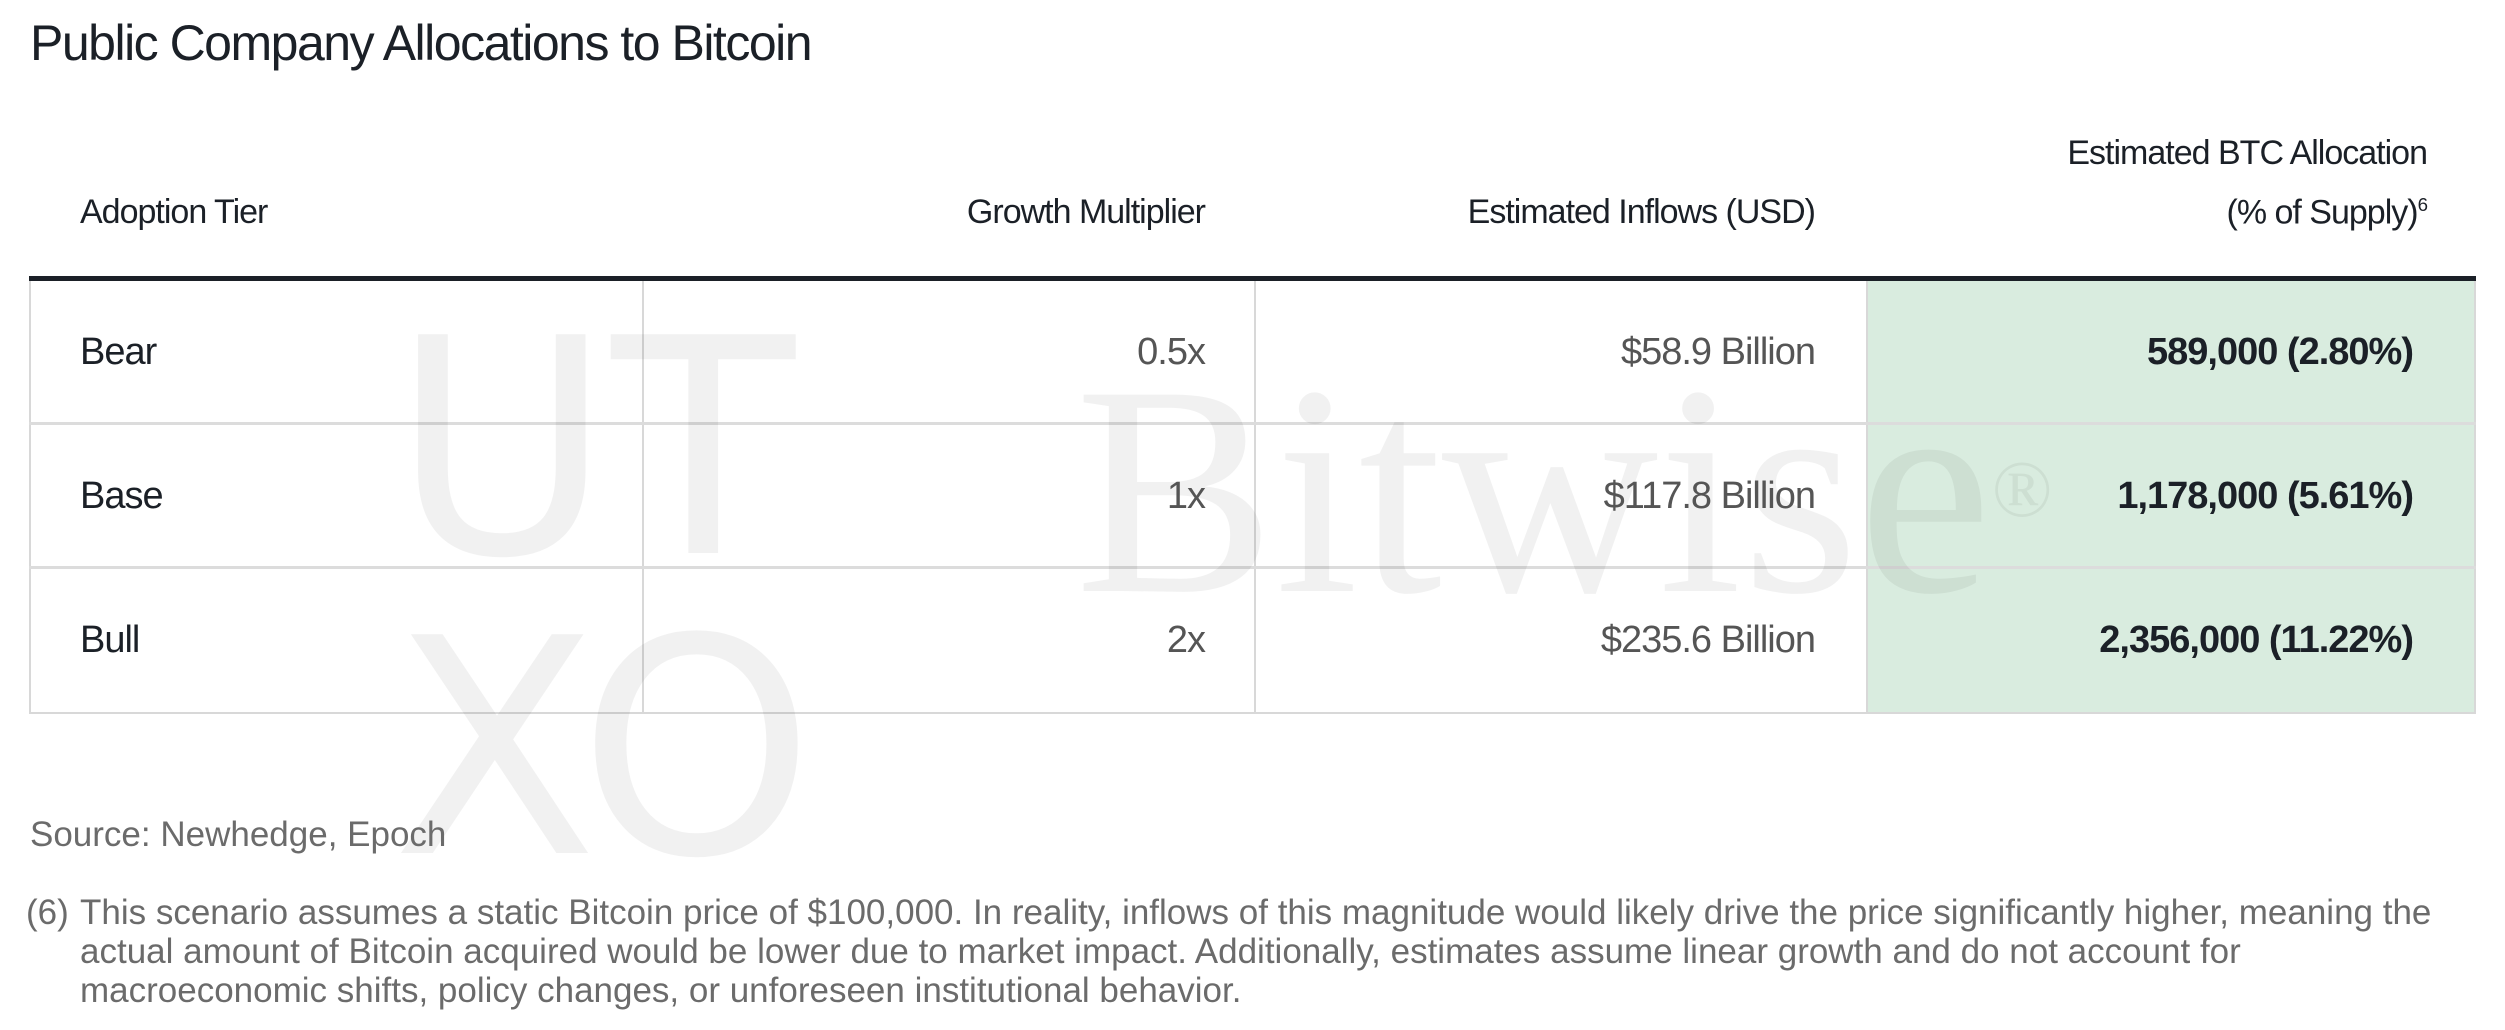 The width and height of the screenshot is (2505, 1030). What do you see at coordinates (2256, 640) in the screenshot?
I see `allocation-cell: 2,356,000 (11.22%)` at bounding box center [2256, 640].